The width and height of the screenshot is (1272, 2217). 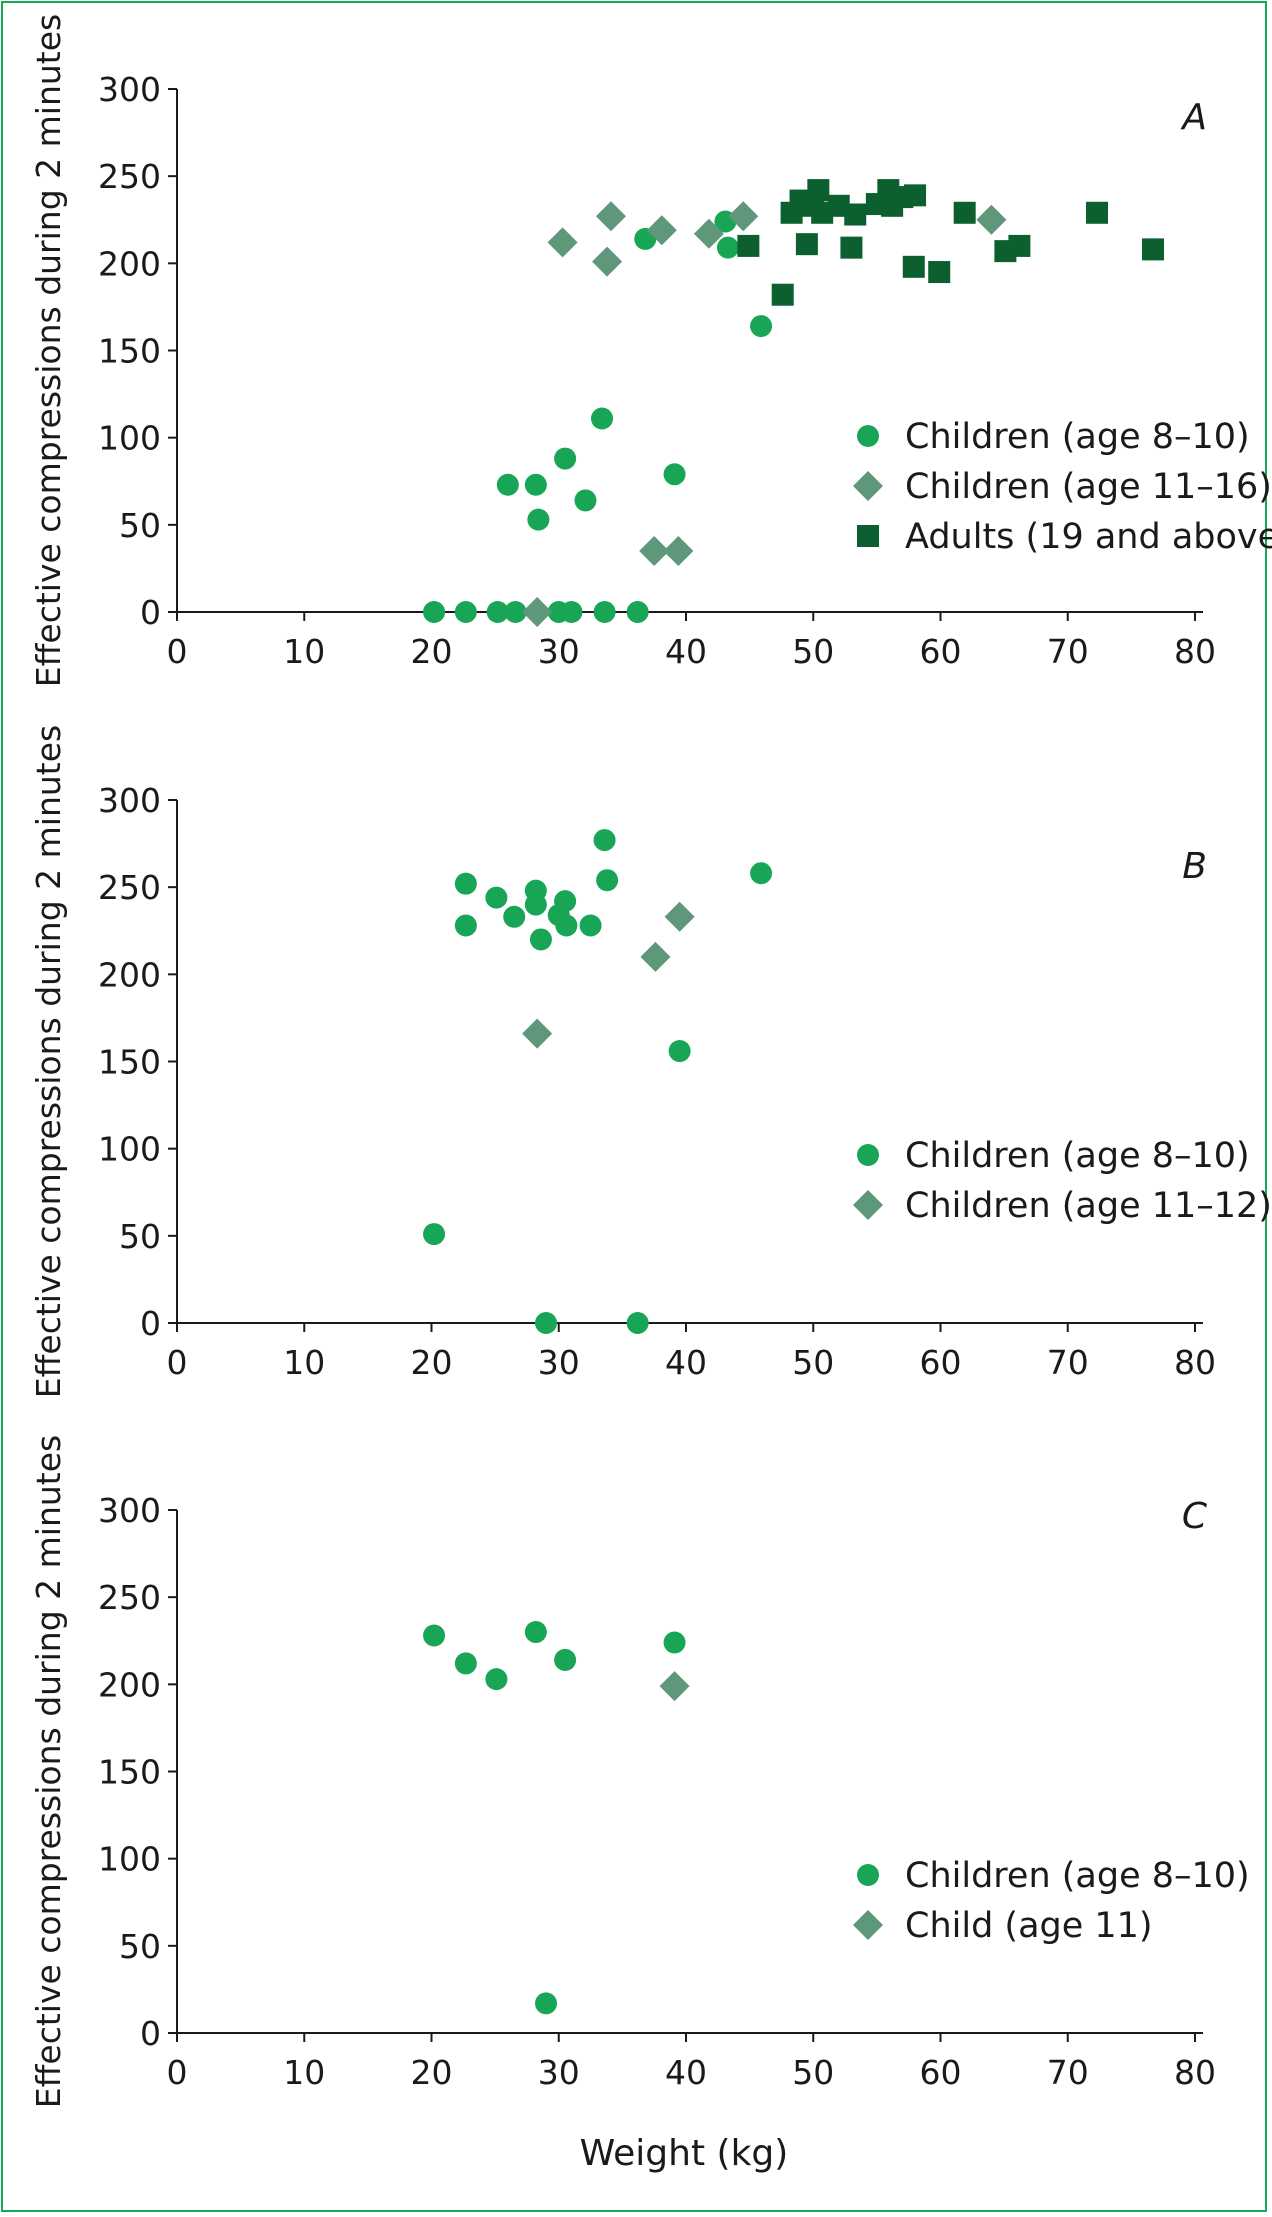 What do you see at coordinates (1193, 117) in the screenshot?
I see `panel-label: A` at bounding box center [1193, 117].